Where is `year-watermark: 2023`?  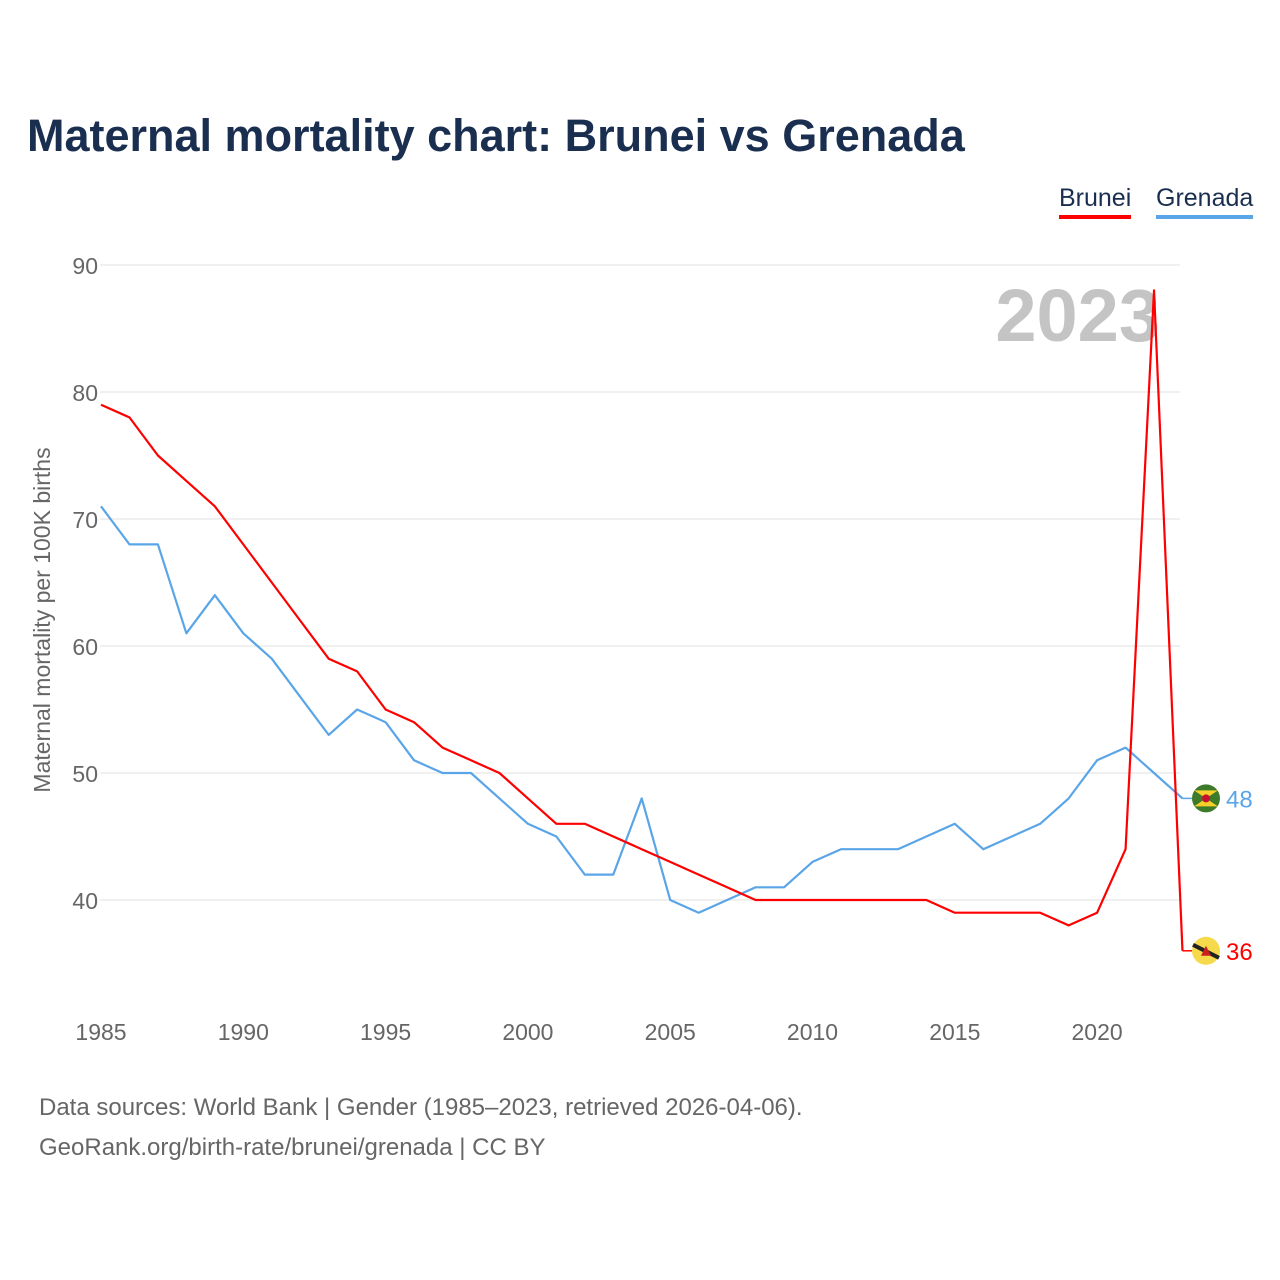 year-watermark: 2023 is located at coordinates (1077, 315).